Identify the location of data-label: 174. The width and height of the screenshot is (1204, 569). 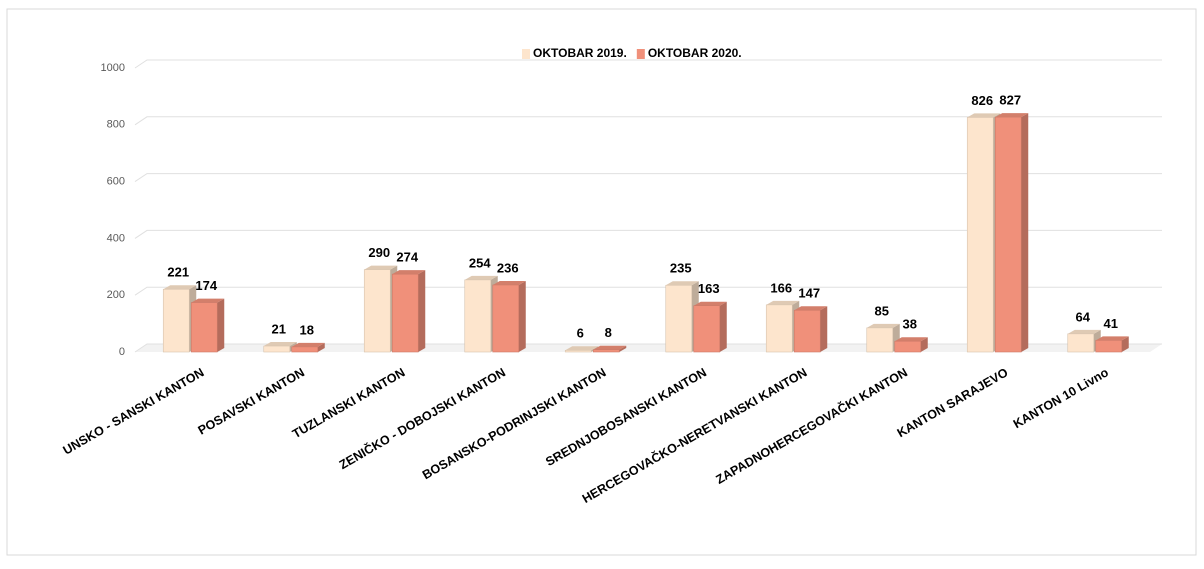
(206, 285).